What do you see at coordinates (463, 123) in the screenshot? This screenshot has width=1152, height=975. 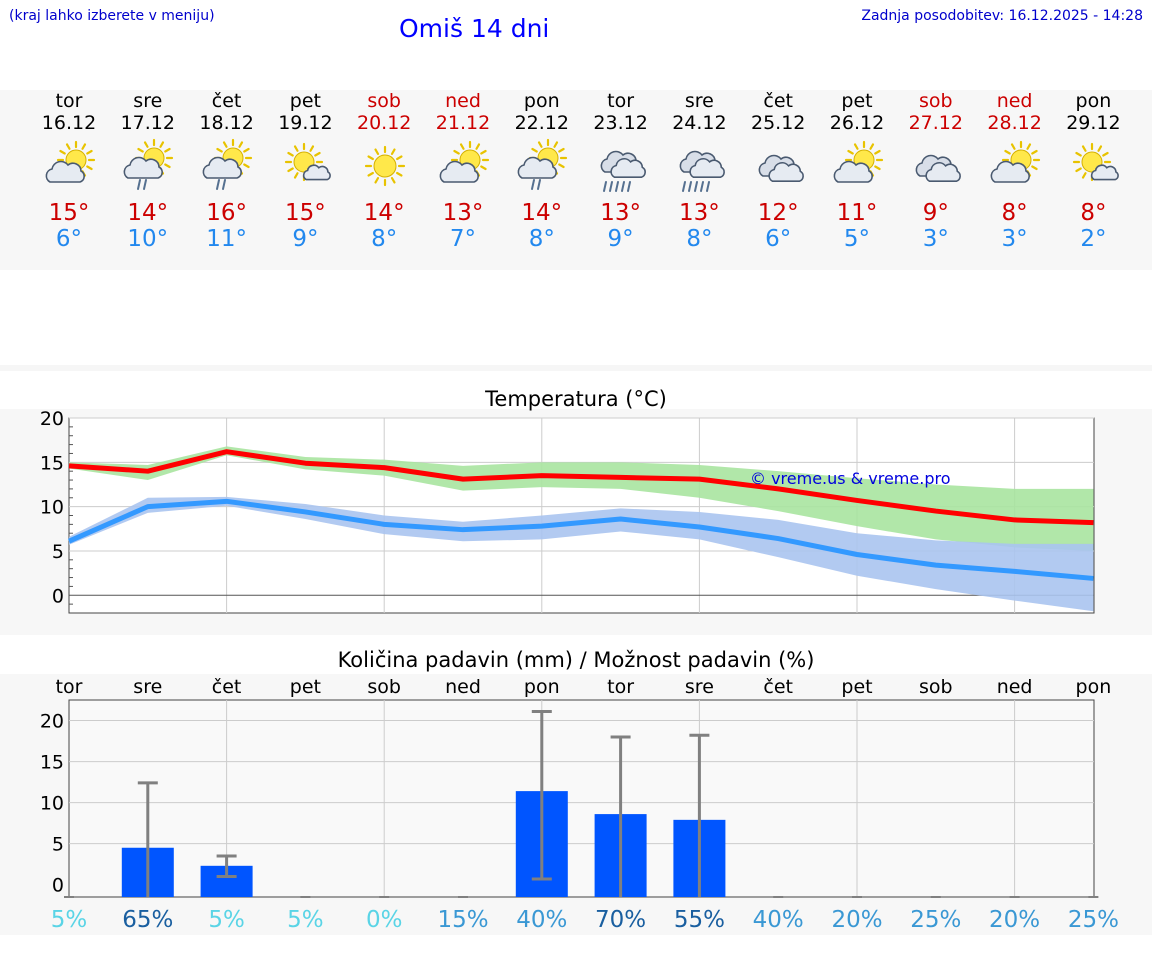 I see `day-date: 21.12` at bounding box center [463, 123].